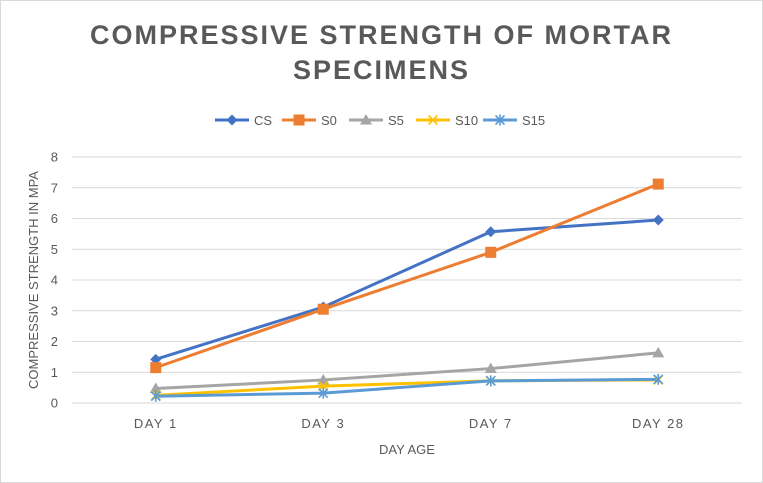 The width and height of the screenshot is (763, 483). Describe the element at coordinates (323, 423) in the screenshot. I see `x-tick-label: DAY 3` at that location.